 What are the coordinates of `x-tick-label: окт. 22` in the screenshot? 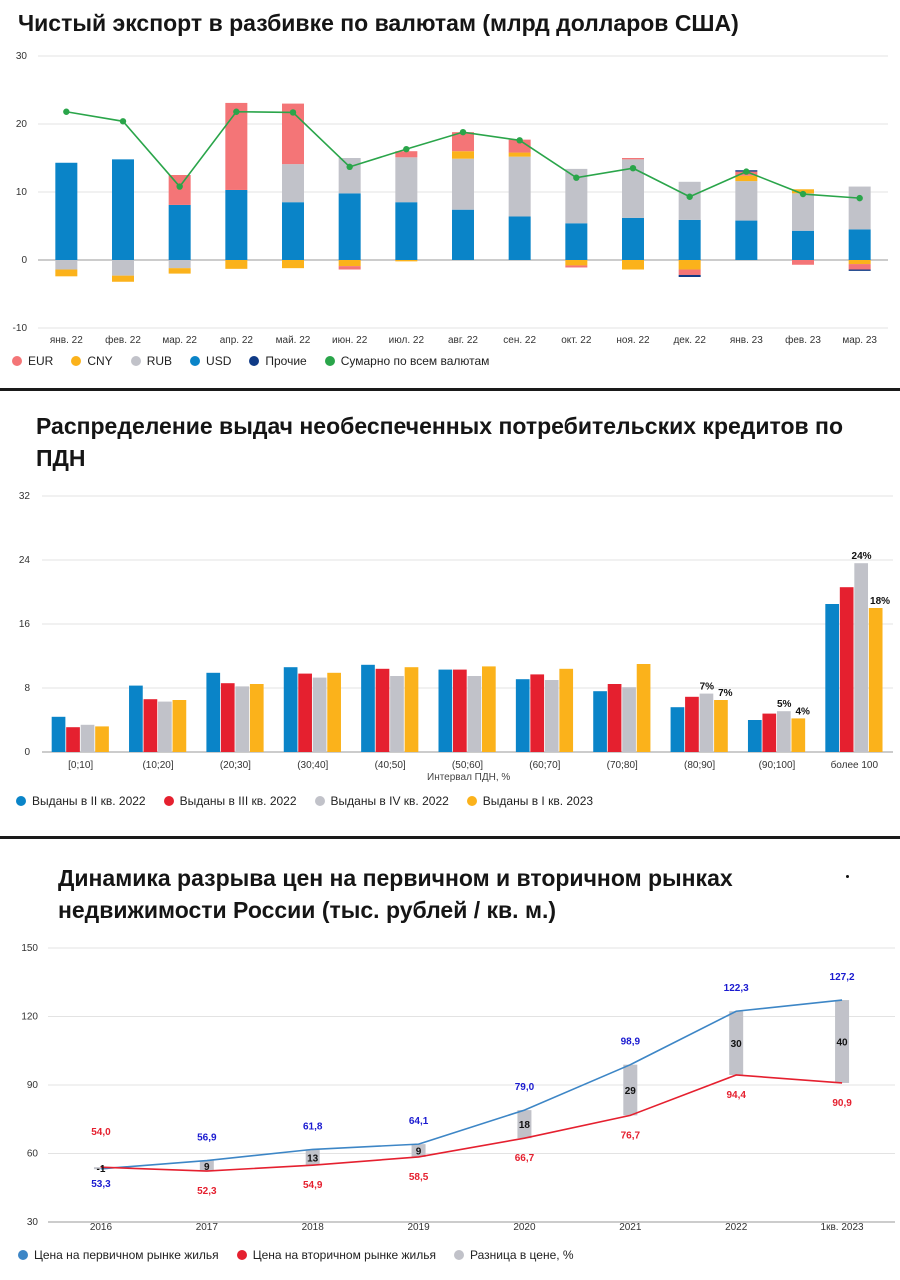 It's located at (576, 340).